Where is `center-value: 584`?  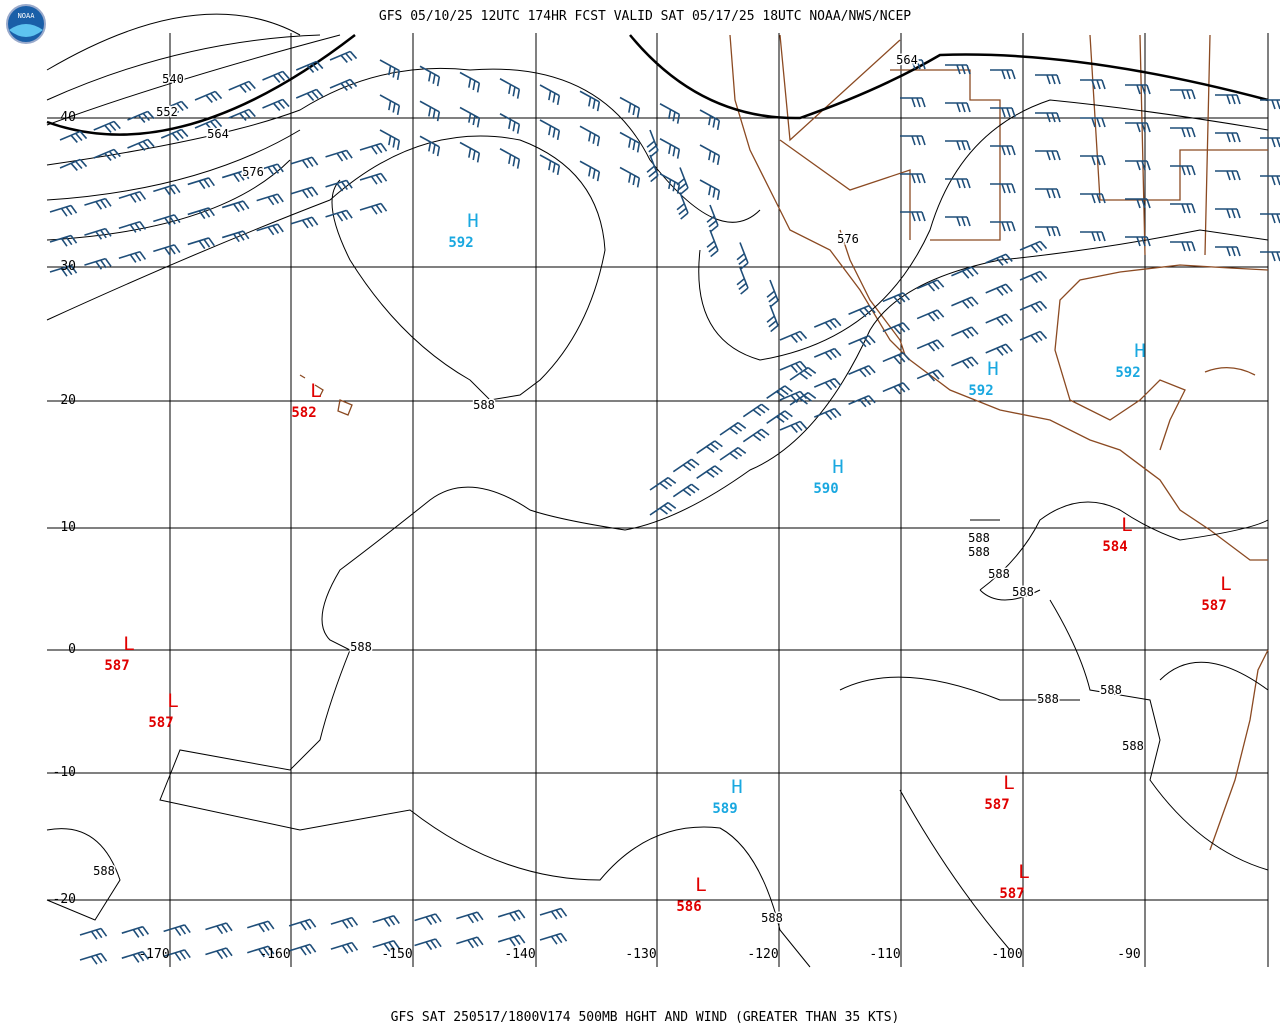 center-value: 584 is located at coordinates (1114, 547).